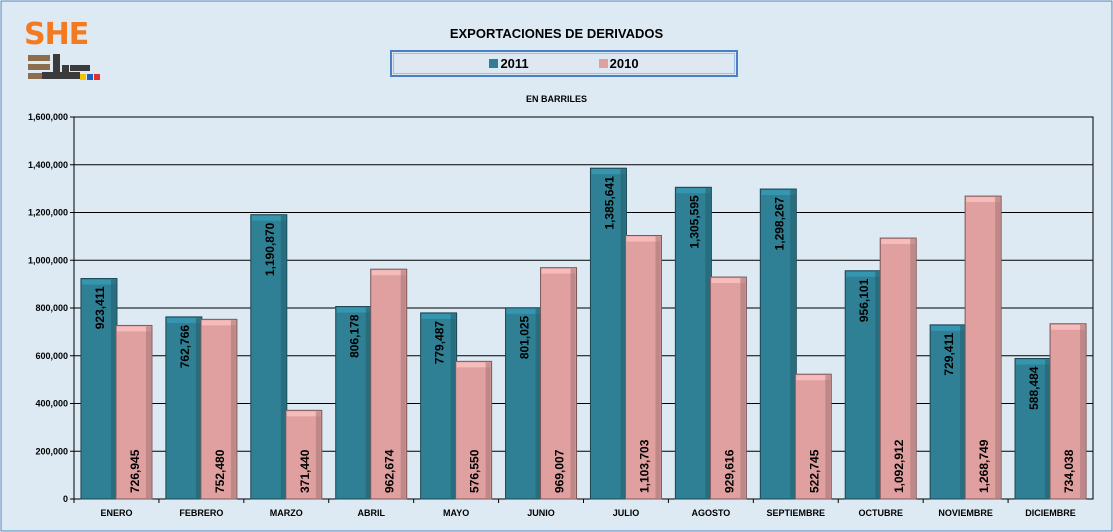 This screenshot has height=532, width=1113. What do you see at coordinates (880, 513) in the screenshot?
I see `x-tick-label: OCTUBRE` at bounding box center [880, 513].